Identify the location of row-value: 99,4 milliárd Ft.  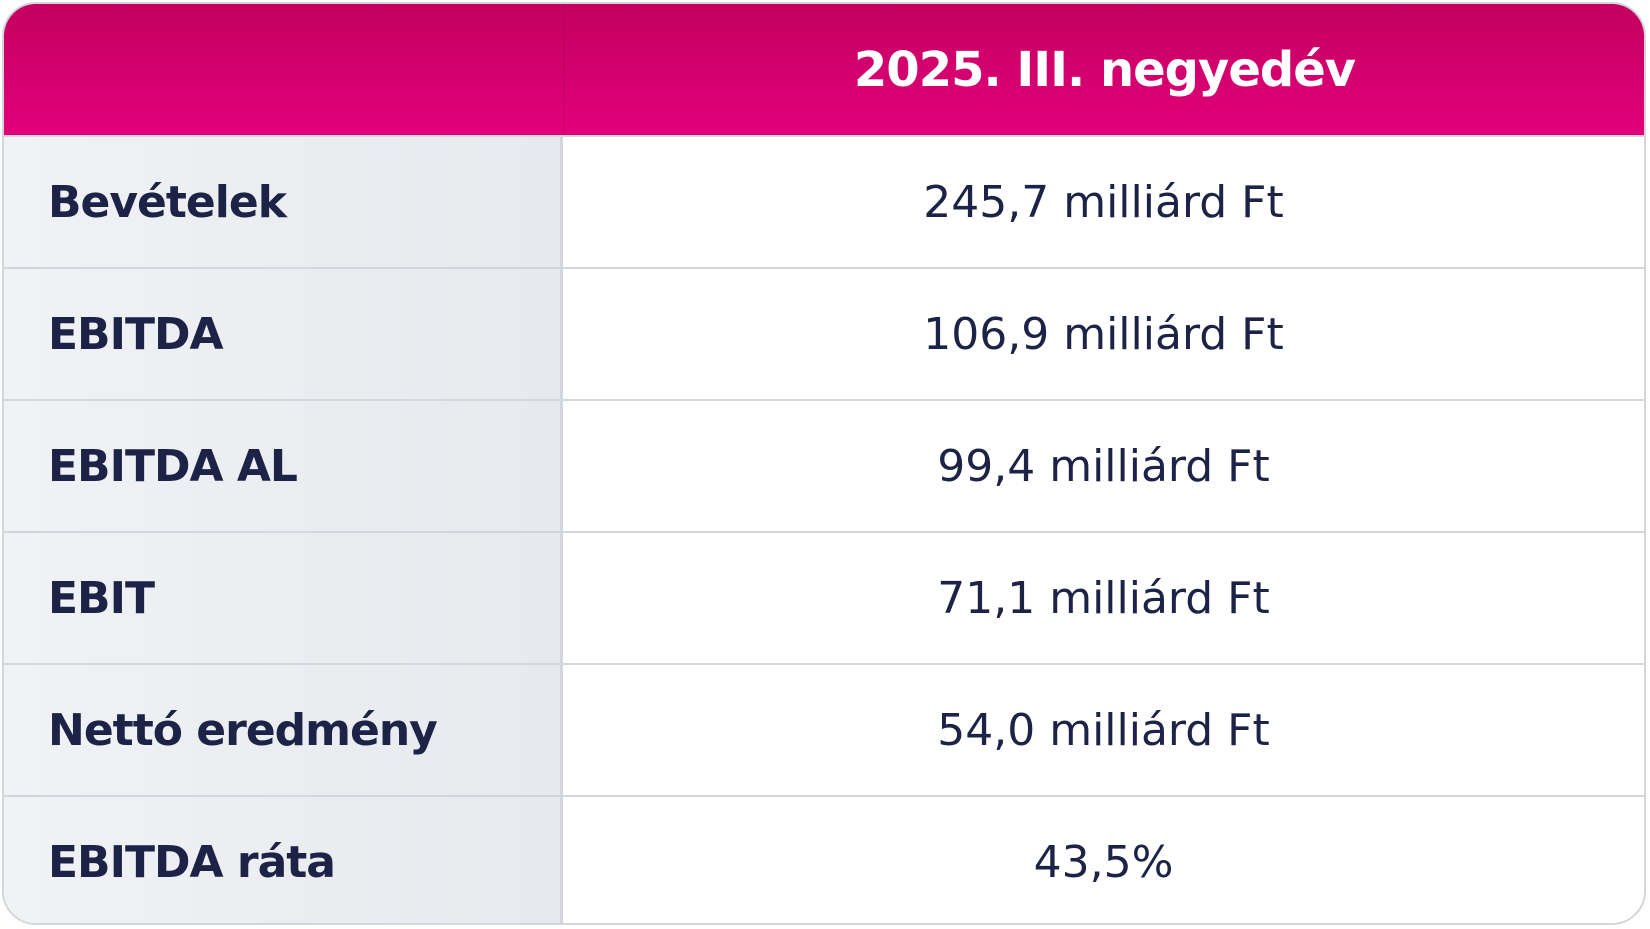
(1103, 466).